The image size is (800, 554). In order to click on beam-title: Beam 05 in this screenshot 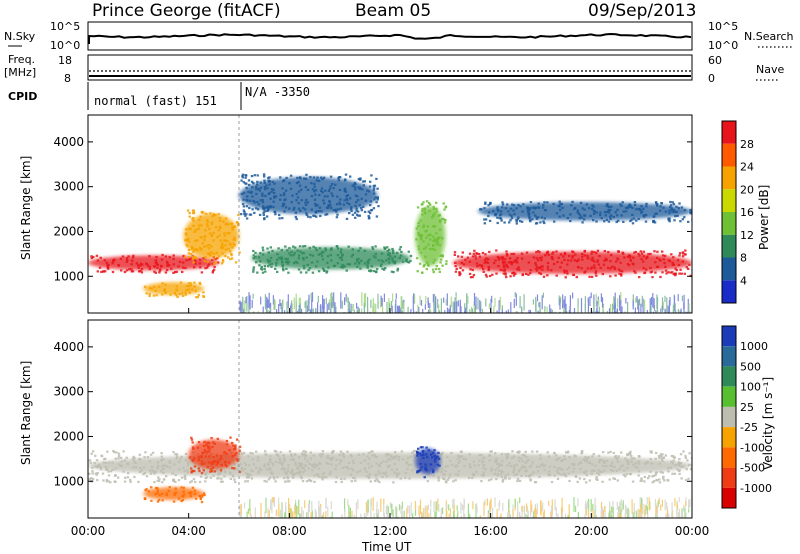, I will do `click(393, 11)`.